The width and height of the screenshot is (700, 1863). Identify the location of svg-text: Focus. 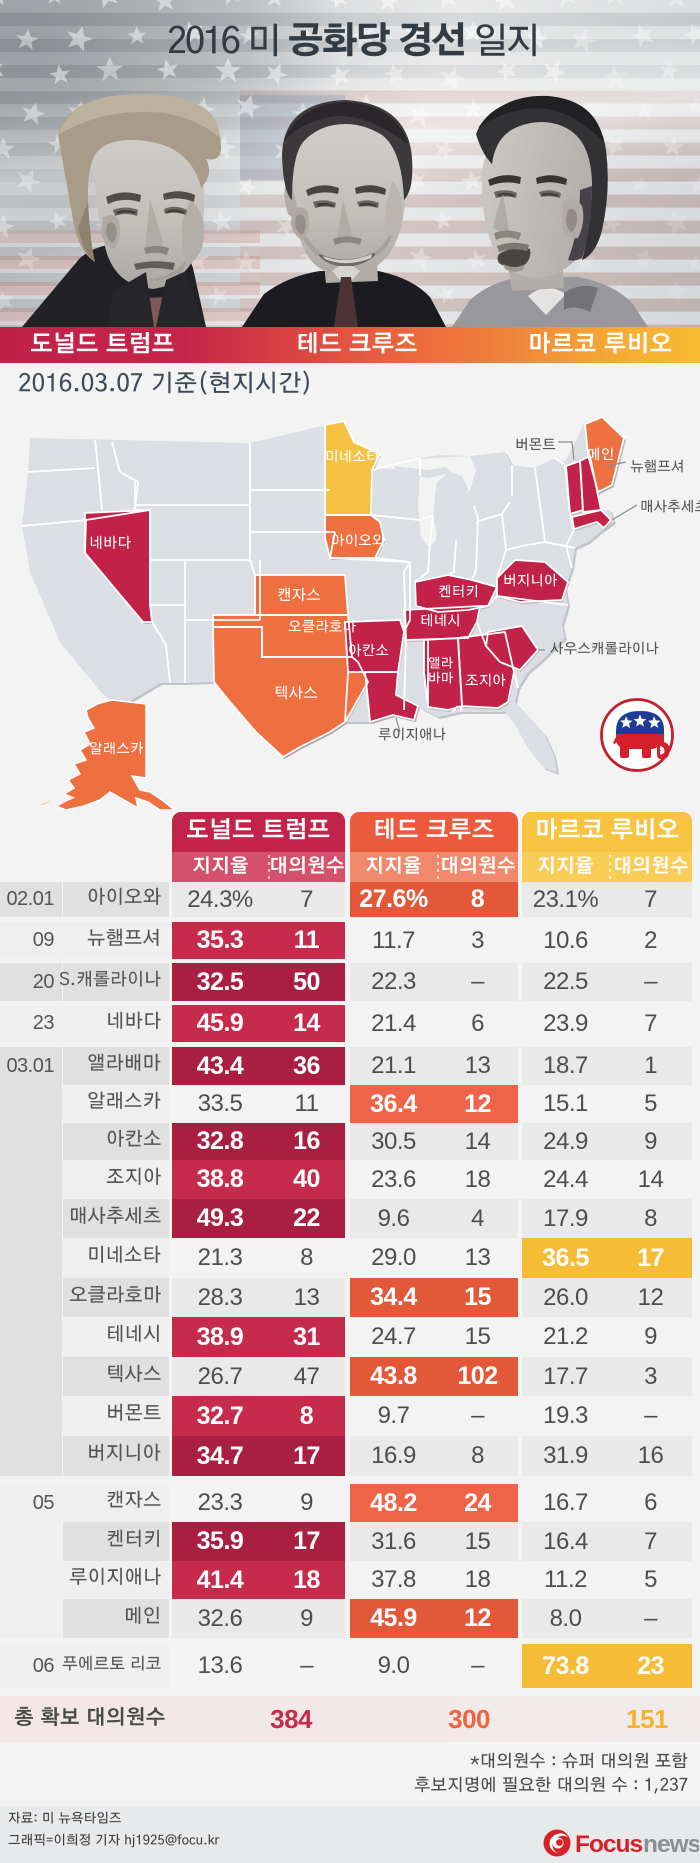
(609, 1844).